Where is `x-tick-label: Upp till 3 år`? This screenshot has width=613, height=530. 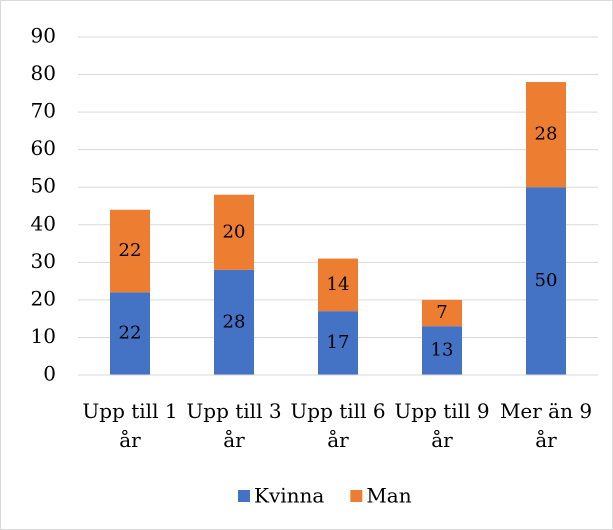 x-tick-label: Upp till 3 år is located at coordinates (233, 425).